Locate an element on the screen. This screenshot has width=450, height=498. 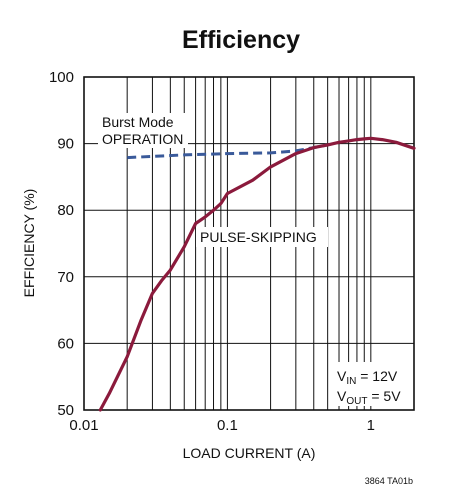
vin-label: VIN = 12V is located at coordinates (367, 377).